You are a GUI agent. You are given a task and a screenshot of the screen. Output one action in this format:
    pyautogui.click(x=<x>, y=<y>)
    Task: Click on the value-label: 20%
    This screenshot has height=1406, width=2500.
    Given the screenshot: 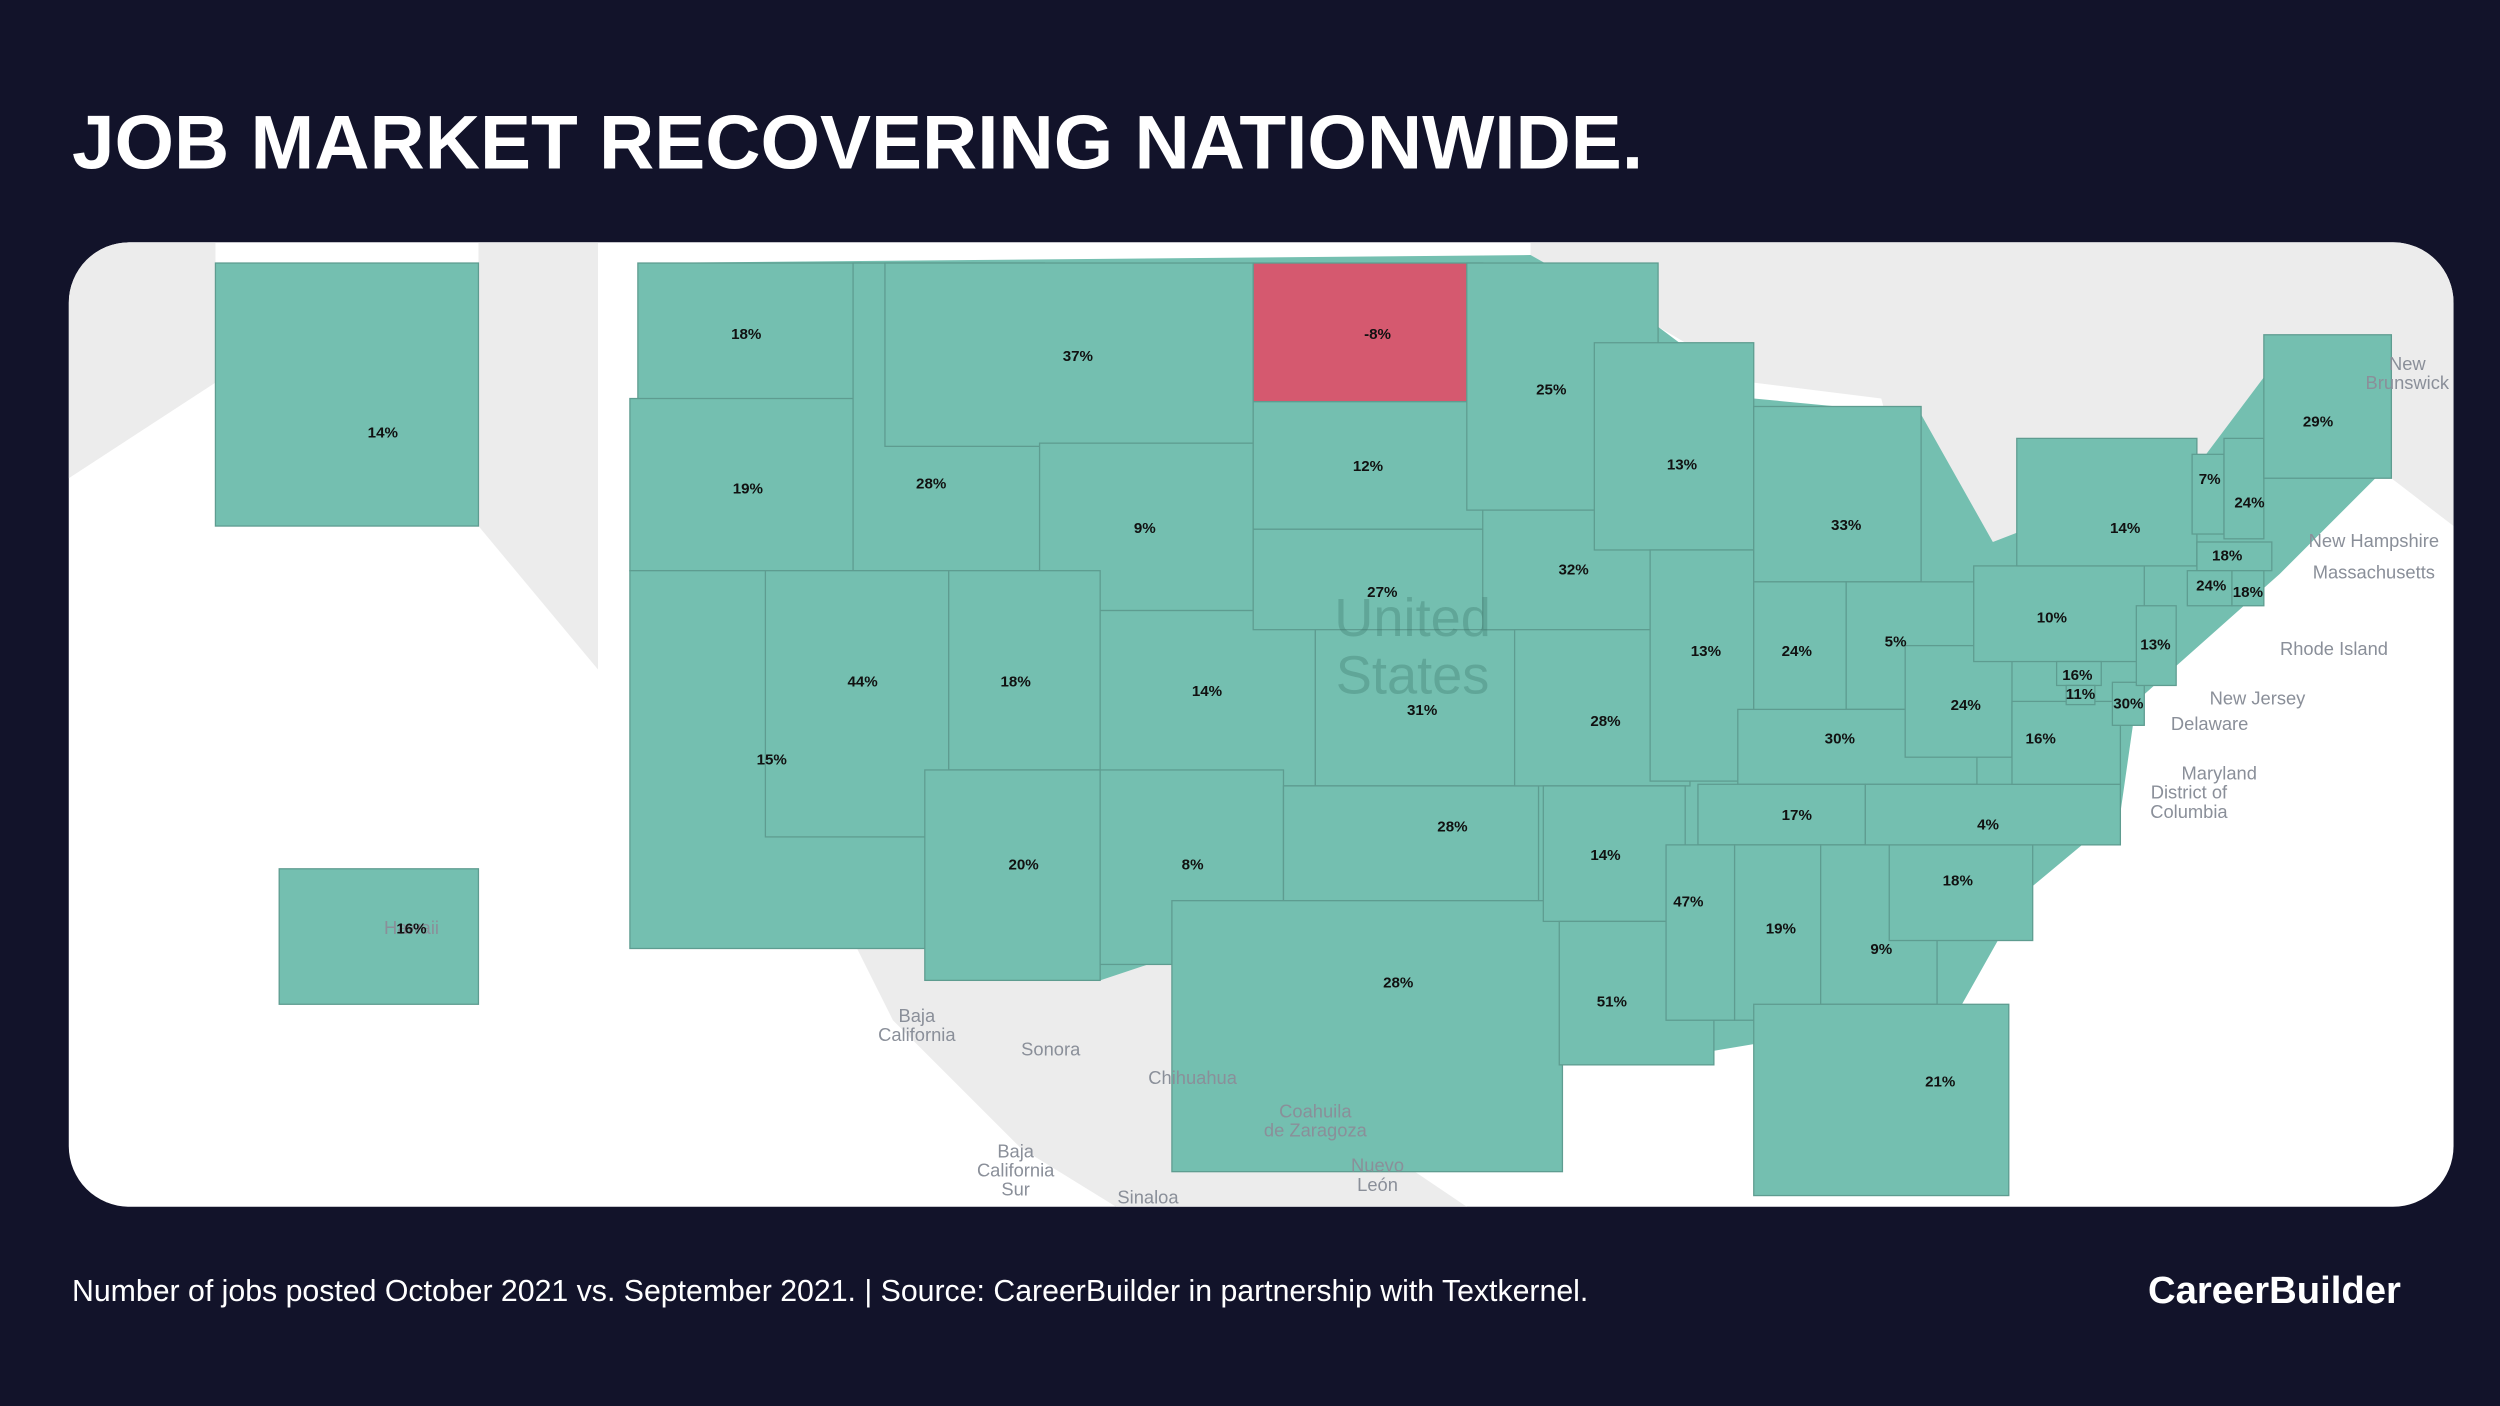 What is the action you would take?
    pyautogui.click(x=1023, y=865)
    